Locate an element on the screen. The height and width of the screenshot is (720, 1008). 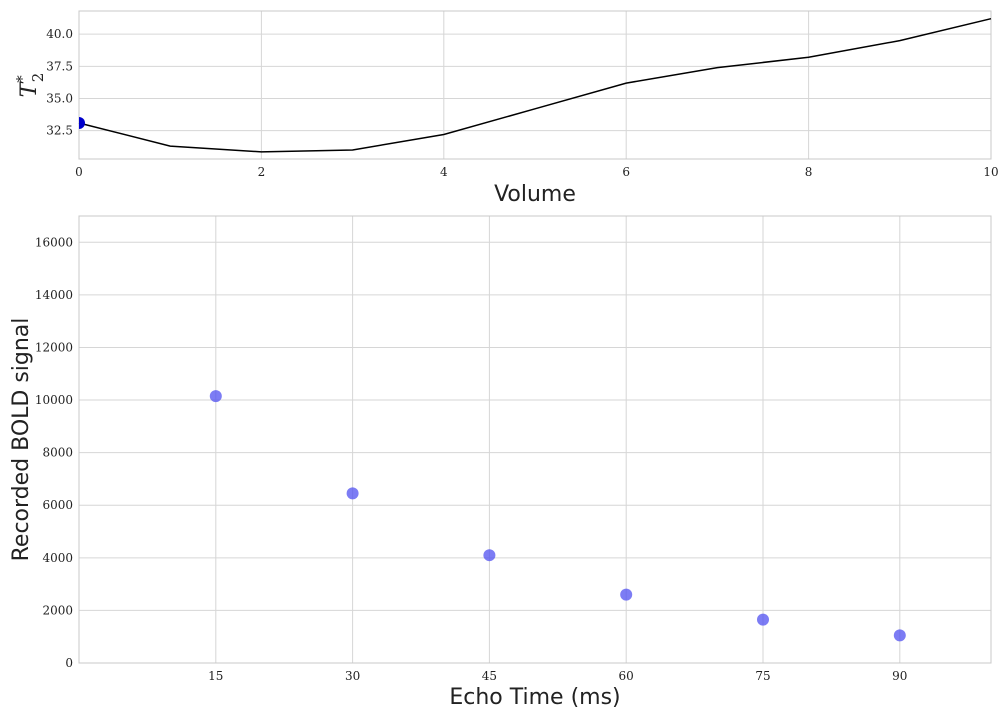
y-tick-label: 37.5 is located at coordinates (59, 66).